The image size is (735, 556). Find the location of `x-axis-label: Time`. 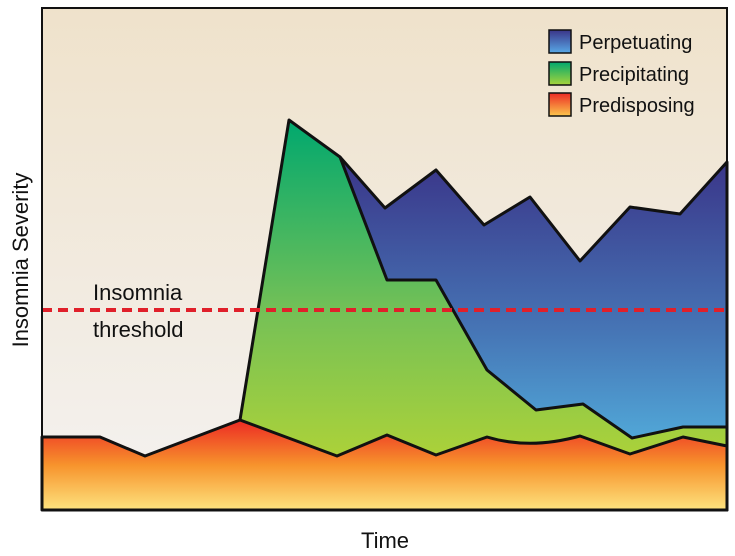

x-axis-label: Time is located at coordinates (385, 540).